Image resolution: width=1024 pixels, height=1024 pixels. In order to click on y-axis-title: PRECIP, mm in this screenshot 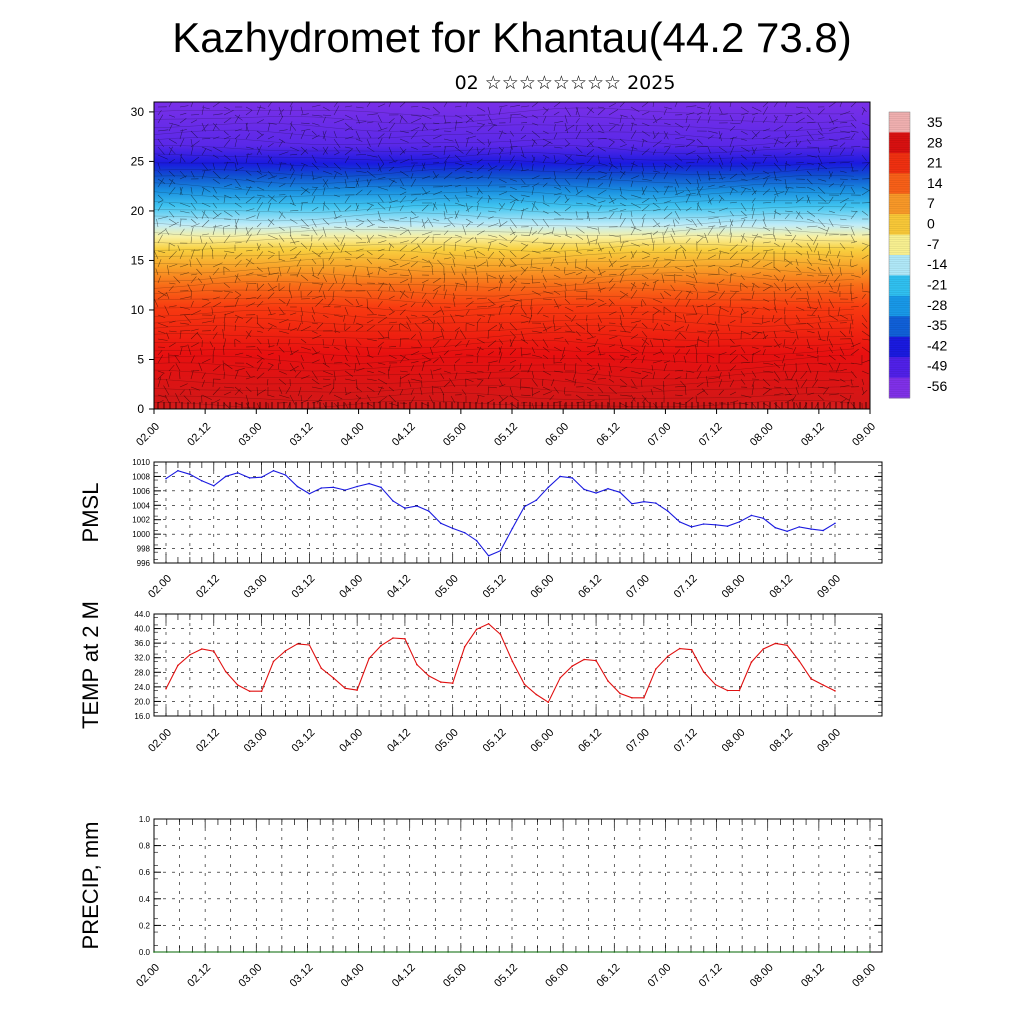, I will do `click(90, 886)`.